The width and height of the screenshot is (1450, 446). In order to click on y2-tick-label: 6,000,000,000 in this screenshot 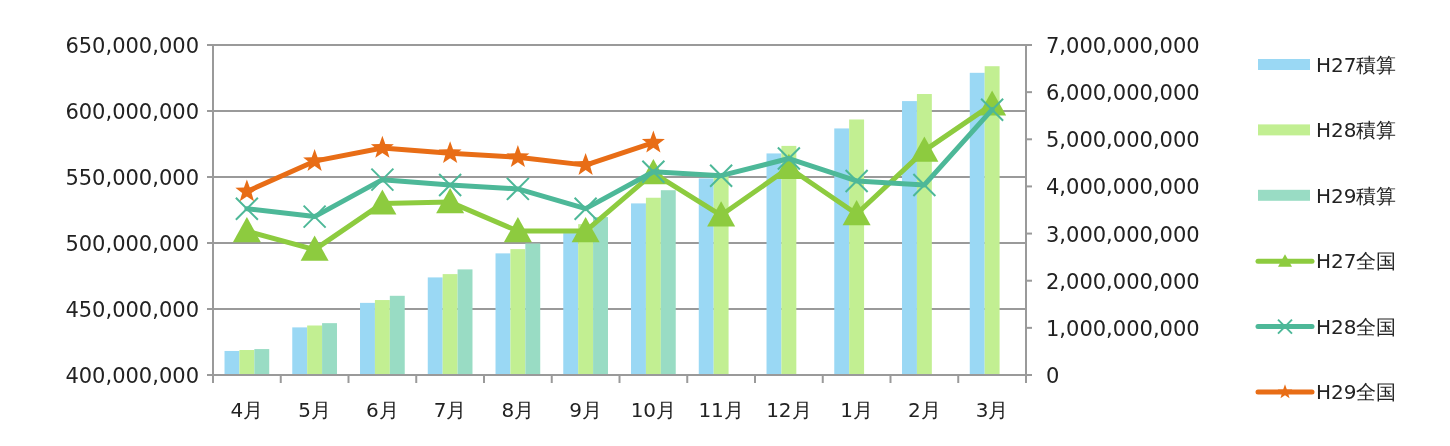, I will do `click(1123, 93)`.